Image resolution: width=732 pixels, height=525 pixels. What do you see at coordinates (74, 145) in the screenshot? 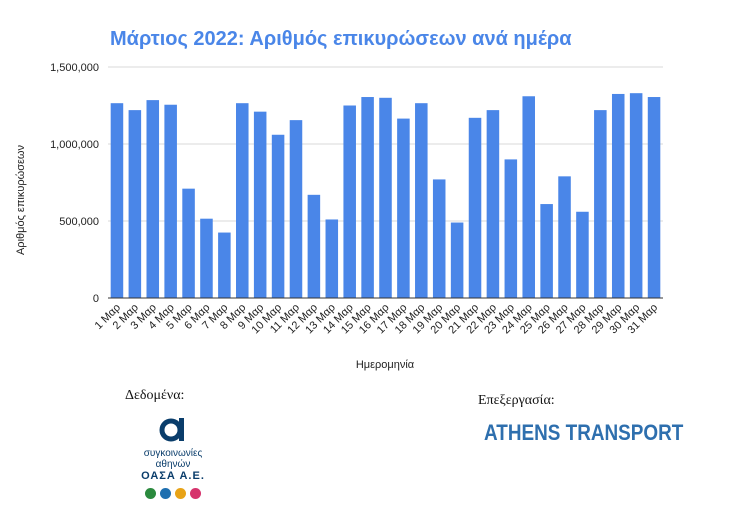
I see `y-tick-label: 1,000,000` at bounding box center [74, 145].